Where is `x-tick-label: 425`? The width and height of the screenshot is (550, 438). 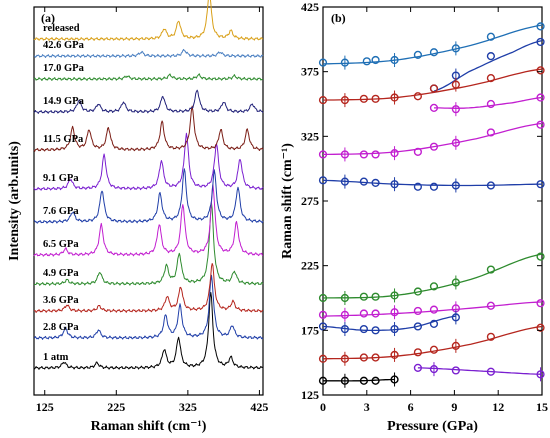
x-tick-label: 425 is located at coordinates (259, 407).